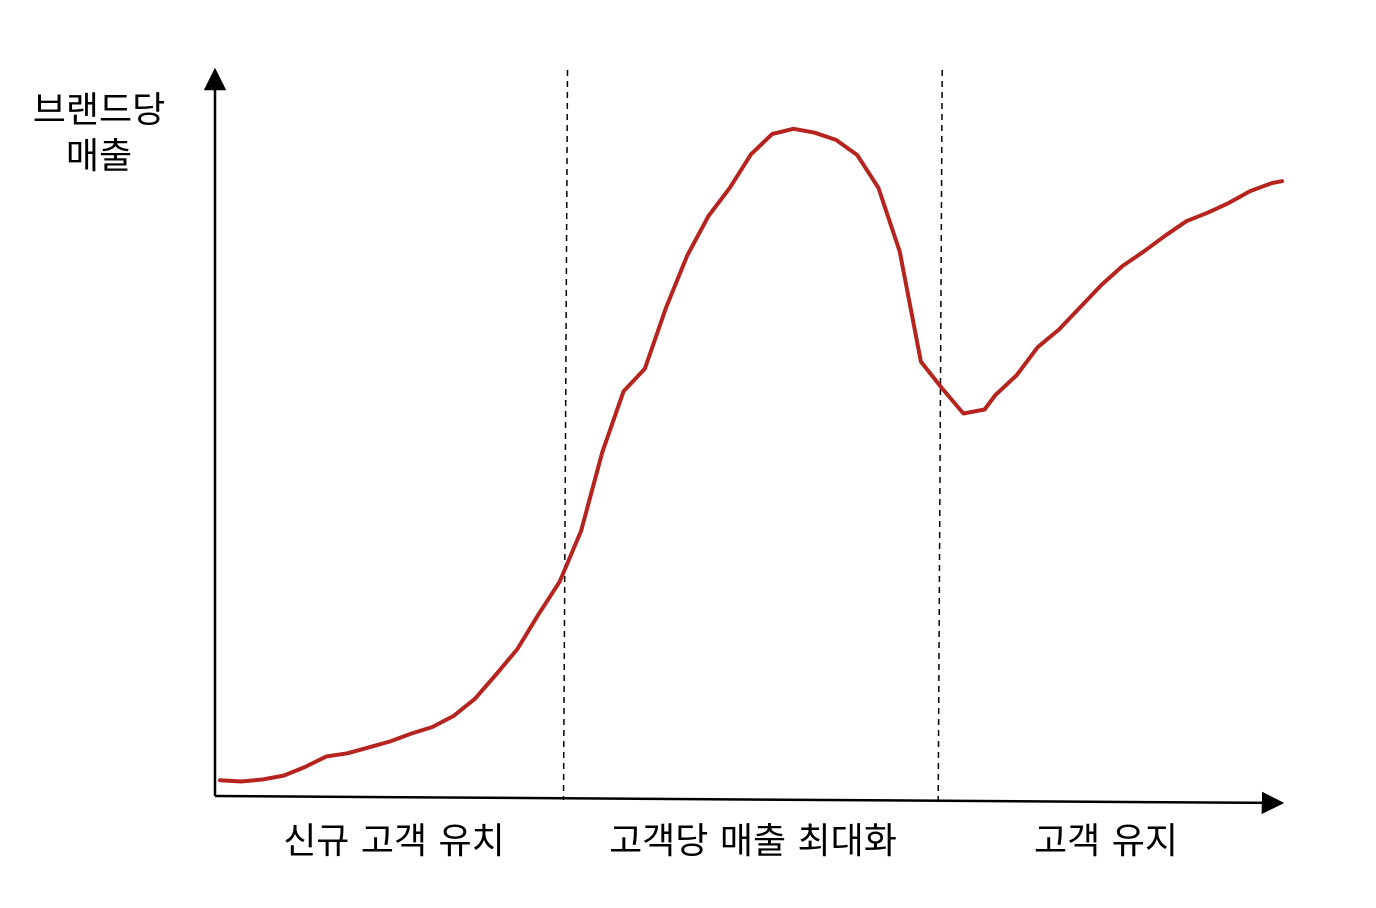 The height and width of the screenshot is (908, 1376). Describe the element at coordinates (1106, 841) in the screenshot. I see `phase-label-customer-retention: 고객 유지` at that location.